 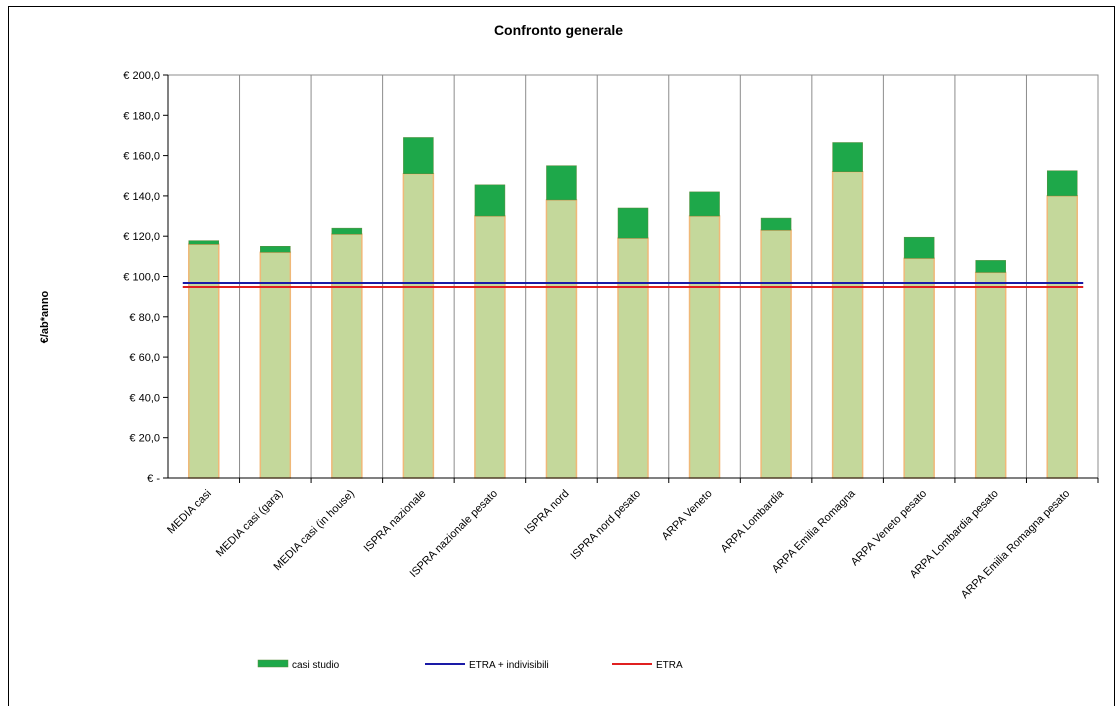 I want to click on x-tick-label: MEDIA casi (in house), so click(x=314, y=530).